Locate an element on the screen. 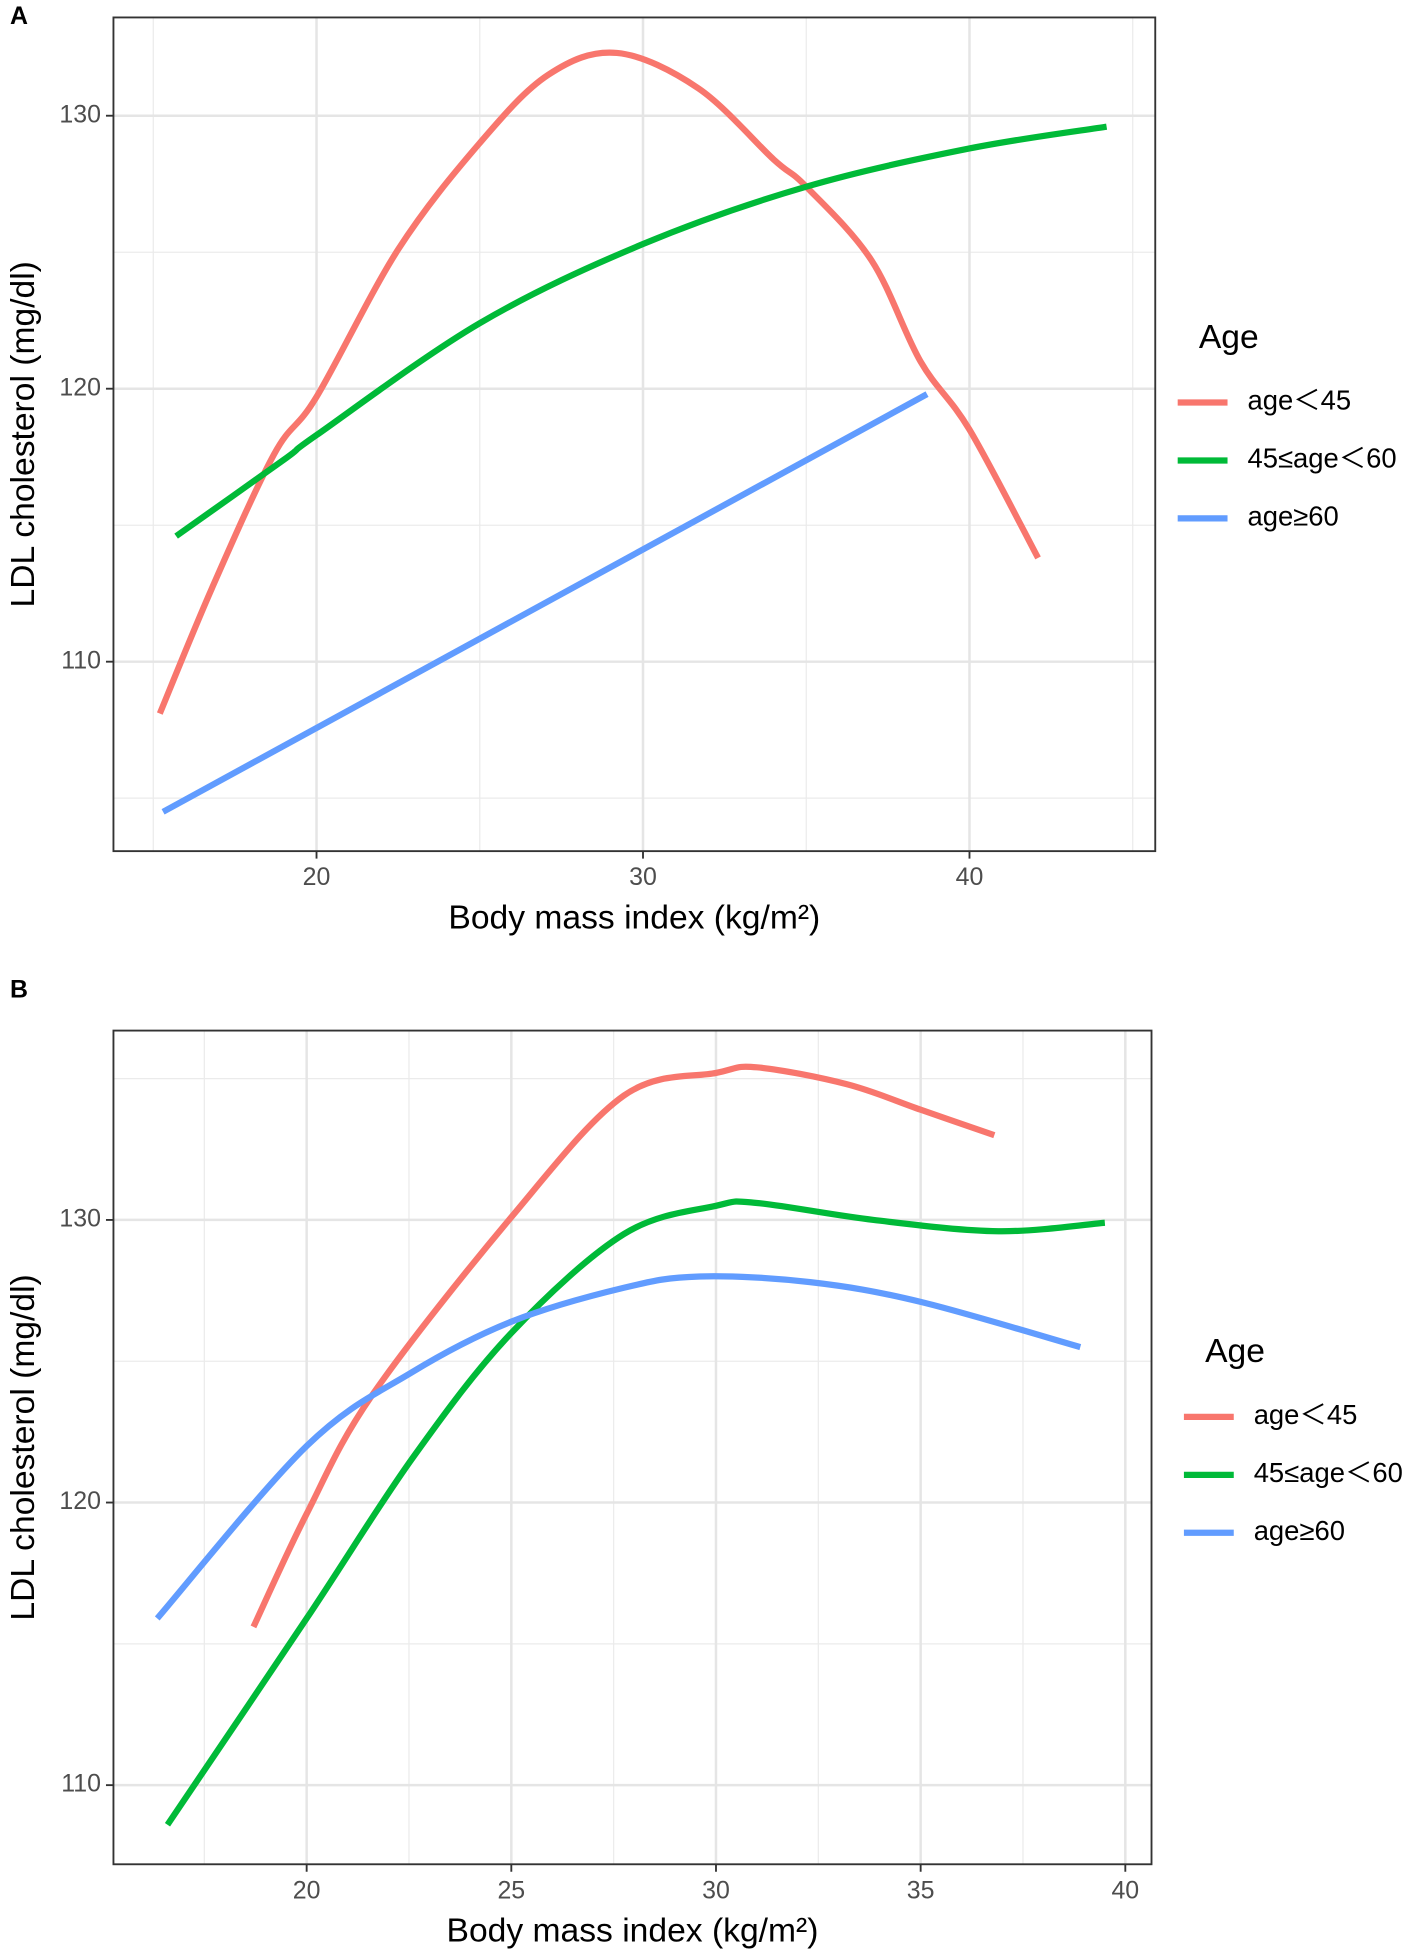 This screenshot has height=1954, width=1417. panel-label: B is located at coordinates (19, 989).